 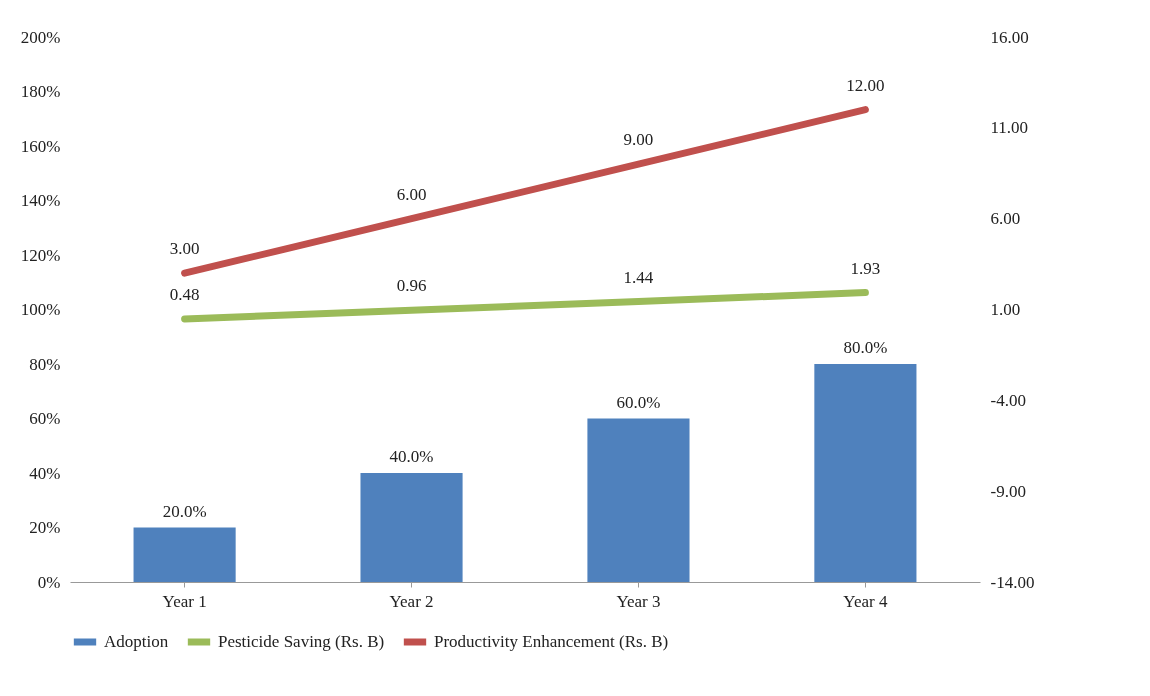 What do you see at coordinates (184, 249) in the screenshot?
I see `data-label: 3.00` at bounding box center [184, 249].